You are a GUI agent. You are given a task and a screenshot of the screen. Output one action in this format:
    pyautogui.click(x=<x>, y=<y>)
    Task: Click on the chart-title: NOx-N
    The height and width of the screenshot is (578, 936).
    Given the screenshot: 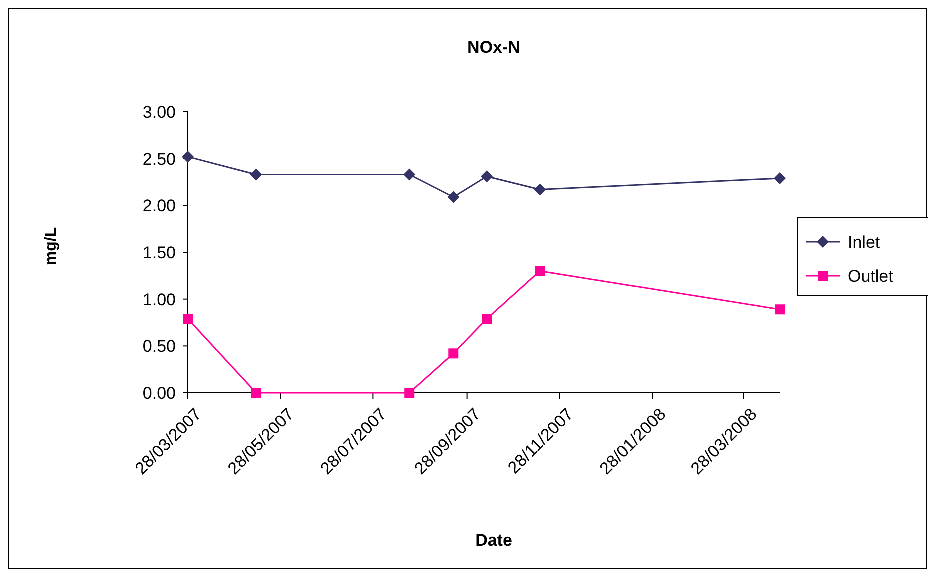 What is the action you would take?
    pyautogui.click(x=494, y=47)
    